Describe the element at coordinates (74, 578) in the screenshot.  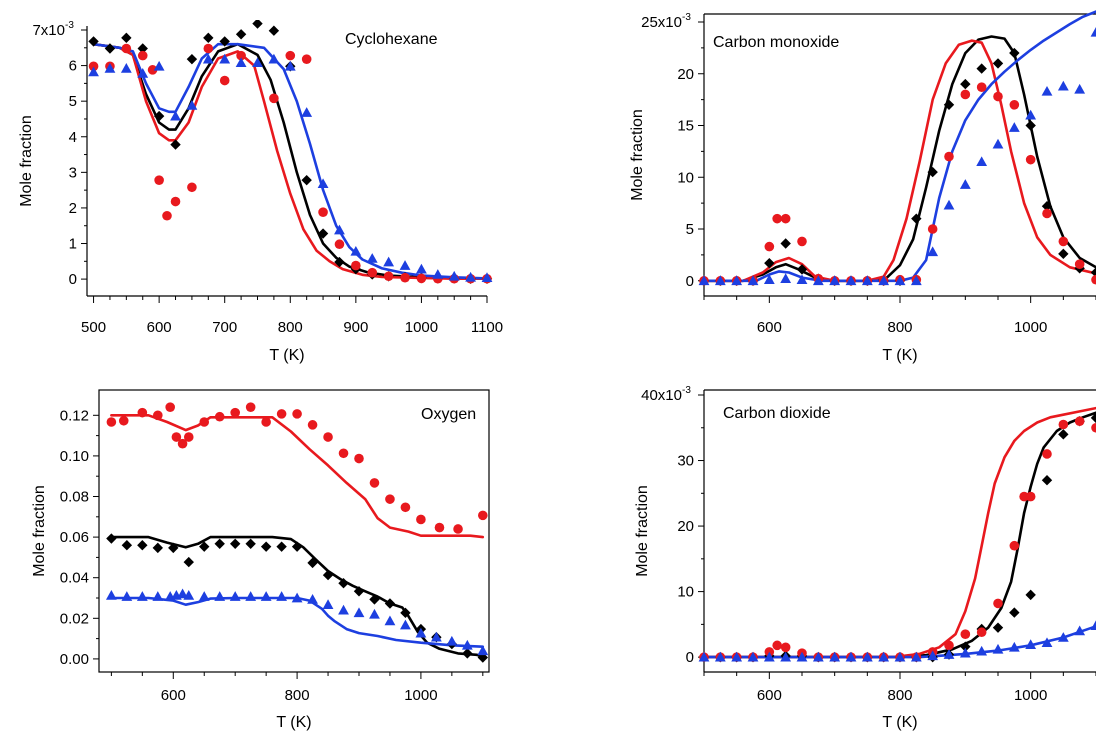
I see `y-tick-label: 0.04` at that location.